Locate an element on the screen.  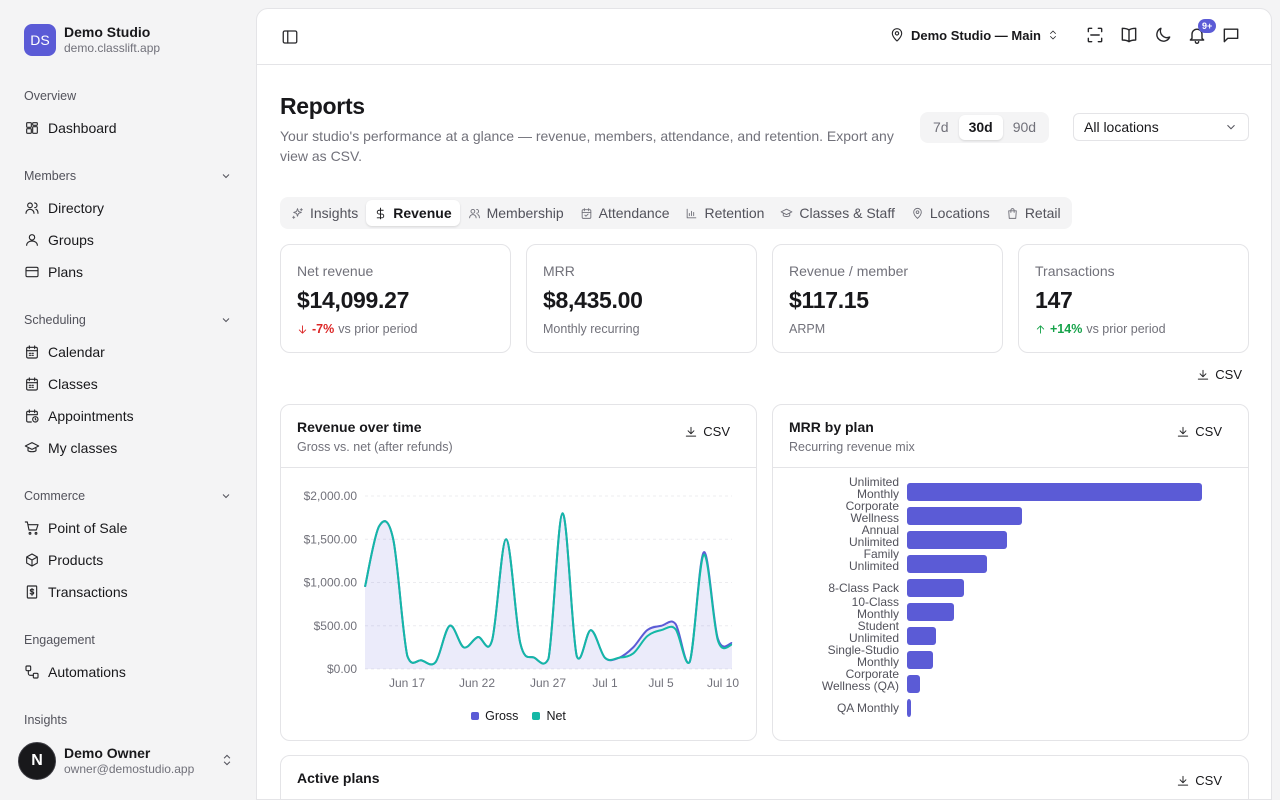
tab-label: Classes & Staff is located at coordinates (847, 213).